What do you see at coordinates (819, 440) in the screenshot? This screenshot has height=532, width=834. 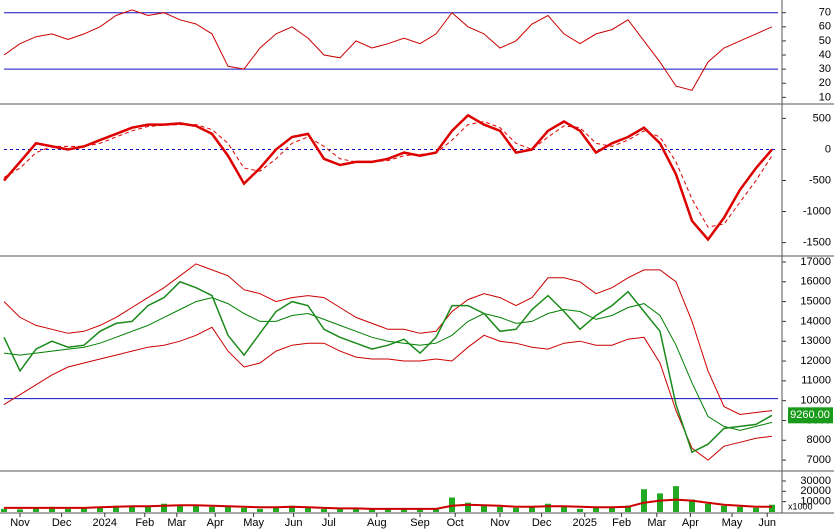 I see `y-tick-label: 8000` at bounding box center [819, 440].